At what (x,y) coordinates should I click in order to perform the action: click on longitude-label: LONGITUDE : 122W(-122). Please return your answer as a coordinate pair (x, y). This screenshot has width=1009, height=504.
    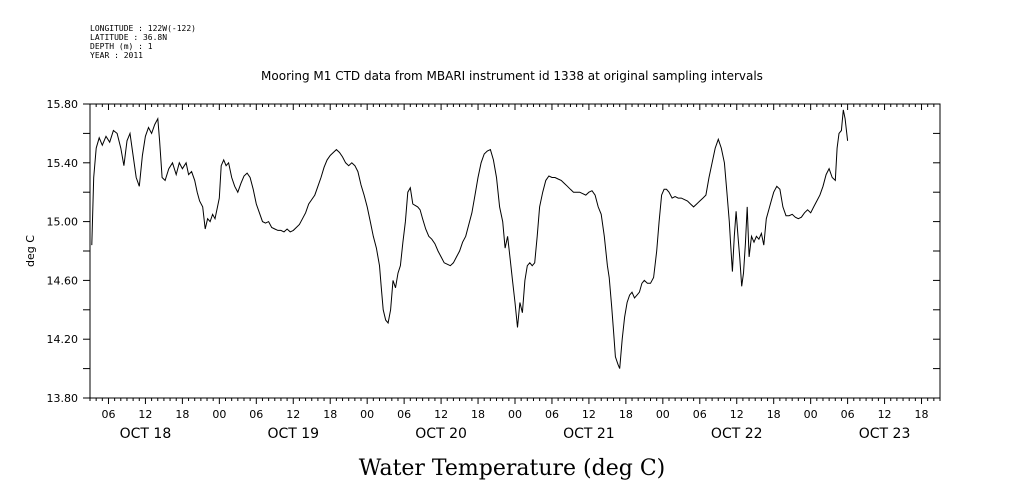
    Looking at the image, I should click on (143, 28).